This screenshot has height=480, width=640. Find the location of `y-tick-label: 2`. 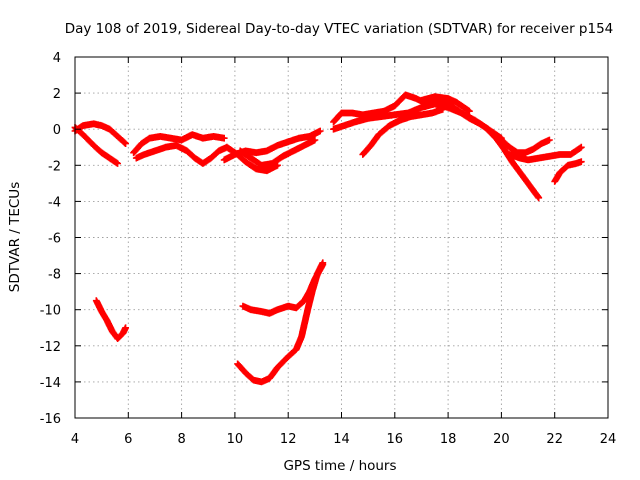

y-tick-label: 2 is located at coordinates (57, 94).